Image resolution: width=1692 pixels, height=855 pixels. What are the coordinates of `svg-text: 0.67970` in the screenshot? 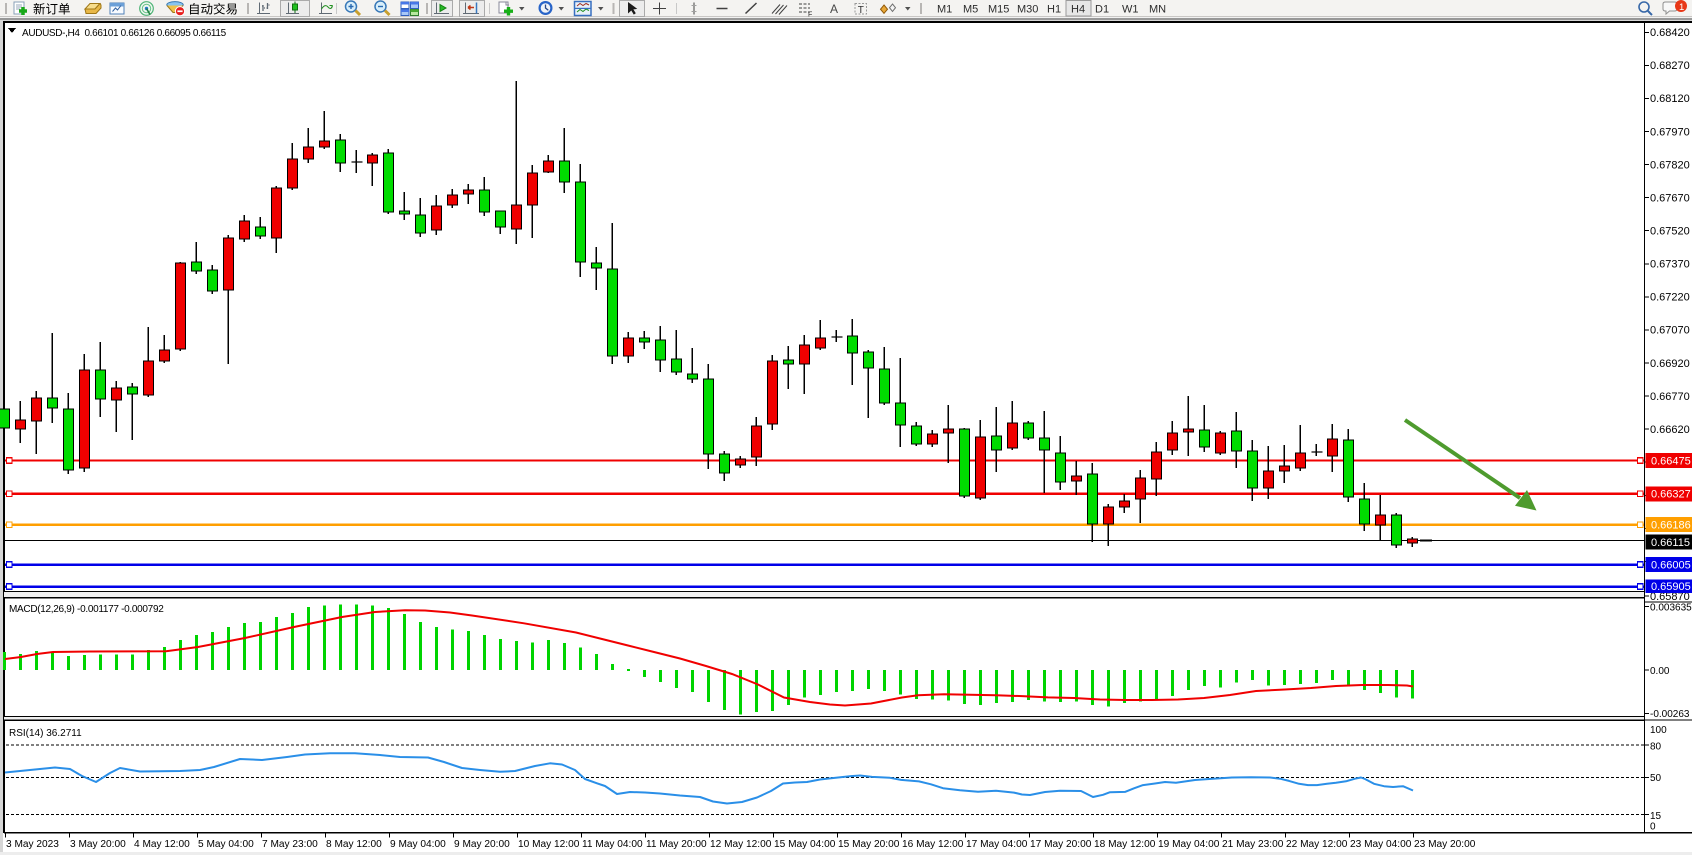 It's located at (1670, 132).